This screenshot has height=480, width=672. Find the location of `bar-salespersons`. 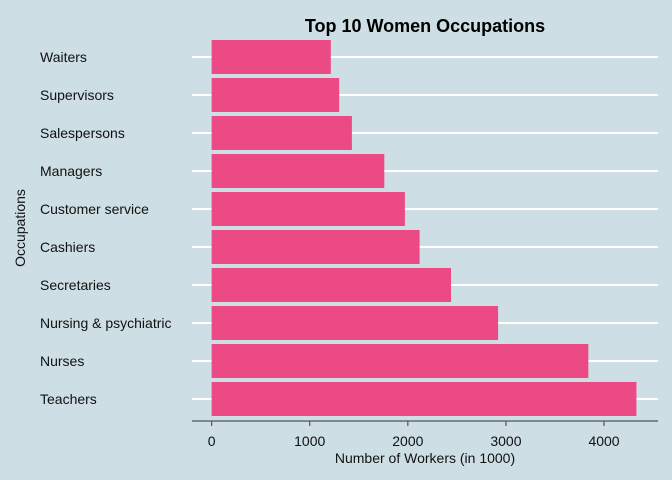

bar-salespersons is located at coordinates (281, 133).